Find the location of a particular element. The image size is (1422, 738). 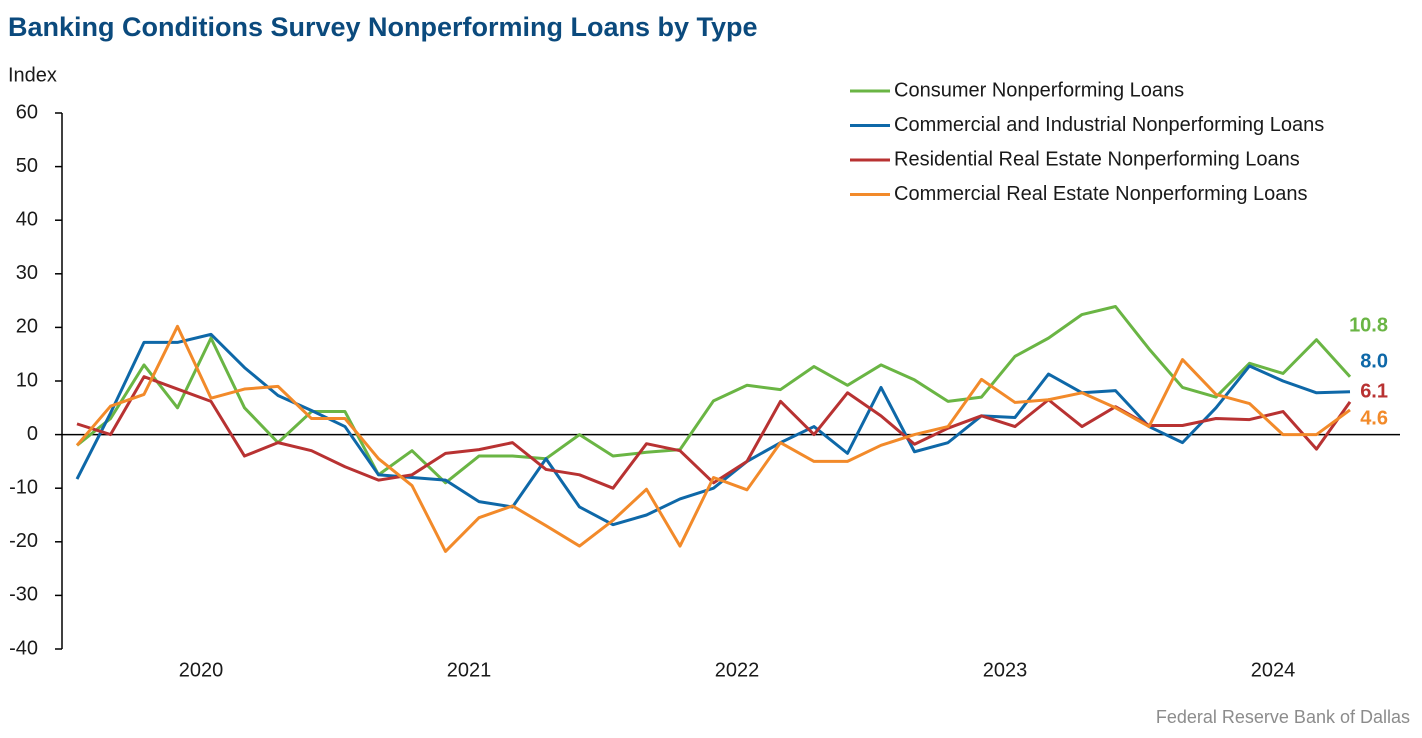

y-tick-label: 30 is located at coordinates (27, 273).